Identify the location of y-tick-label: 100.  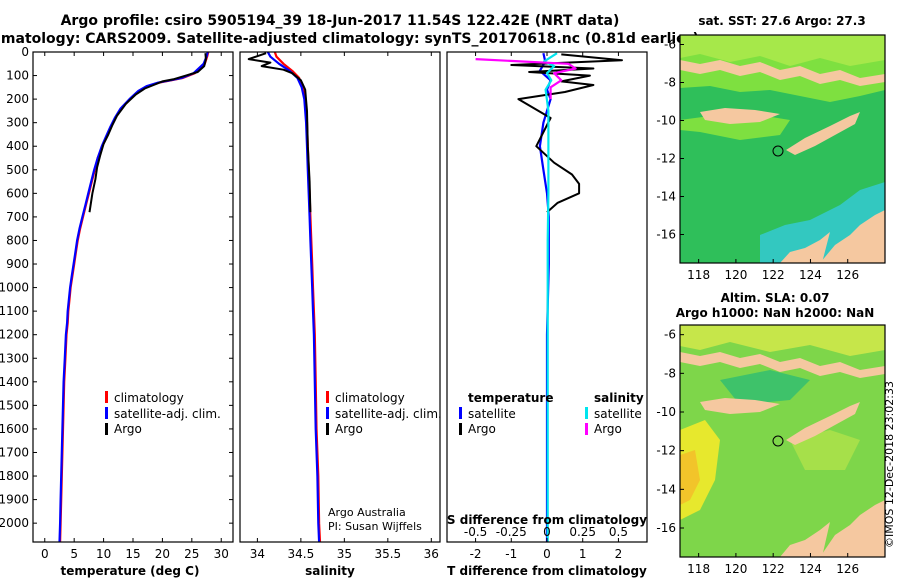
(17, 76).